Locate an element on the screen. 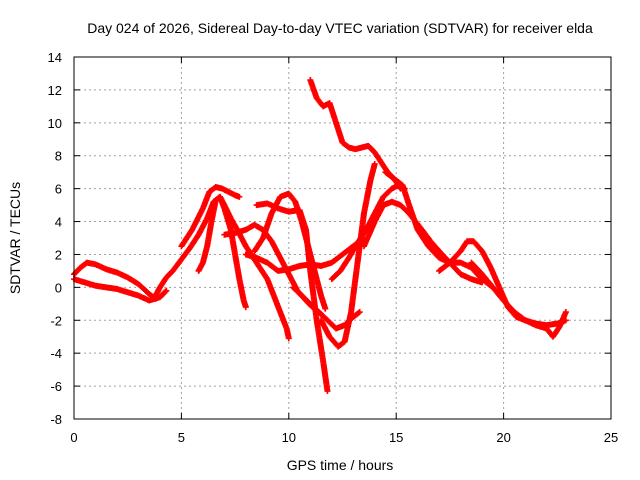  x-tick-label: 25 is located at coordinates (611, 437).